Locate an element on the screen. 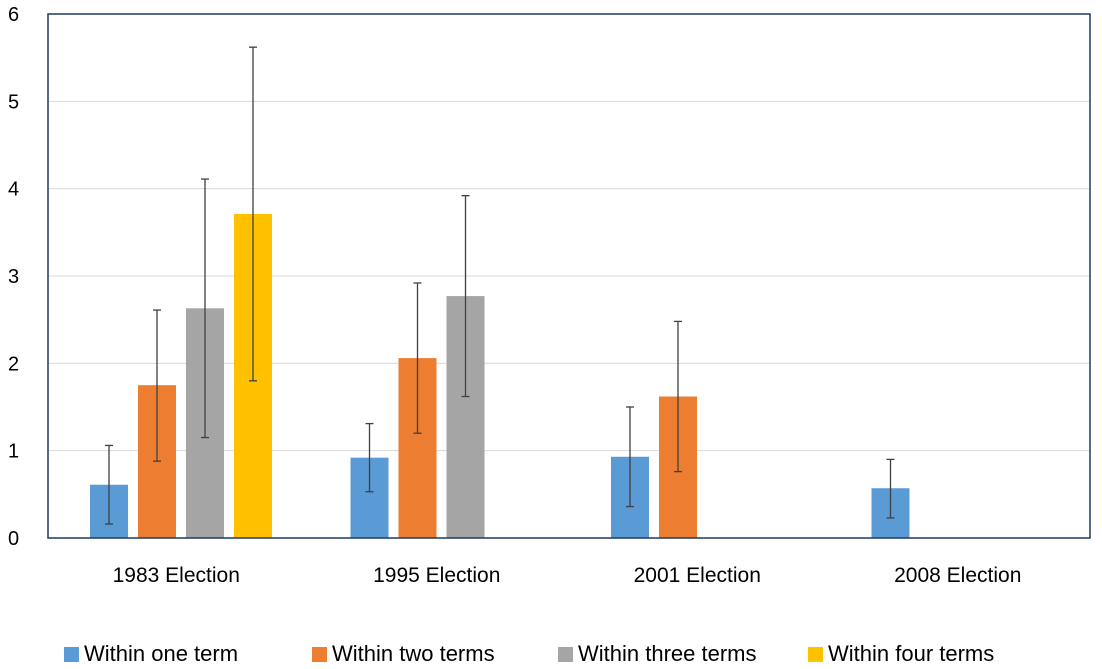 Image resolution: width=1102 pixels, height=669 pixels. legend-label: Within one term is located at coordinates (161, 653).